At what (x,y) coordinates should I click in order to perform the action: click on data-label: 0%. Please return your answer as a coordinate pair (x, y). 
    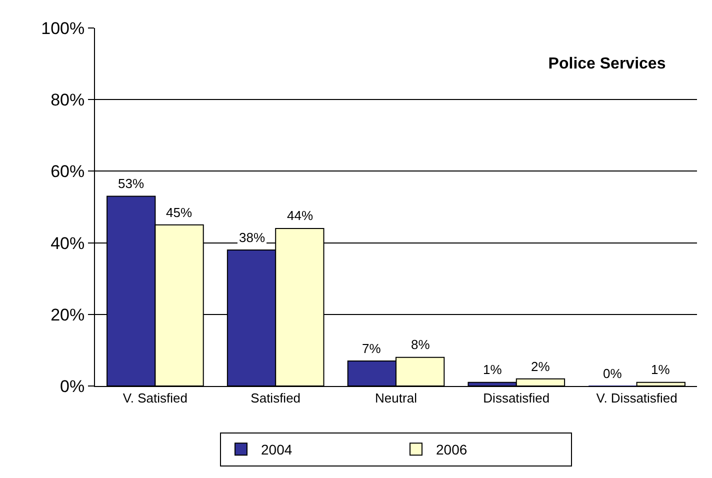
    Looking at the image, I should click on (612, 373).